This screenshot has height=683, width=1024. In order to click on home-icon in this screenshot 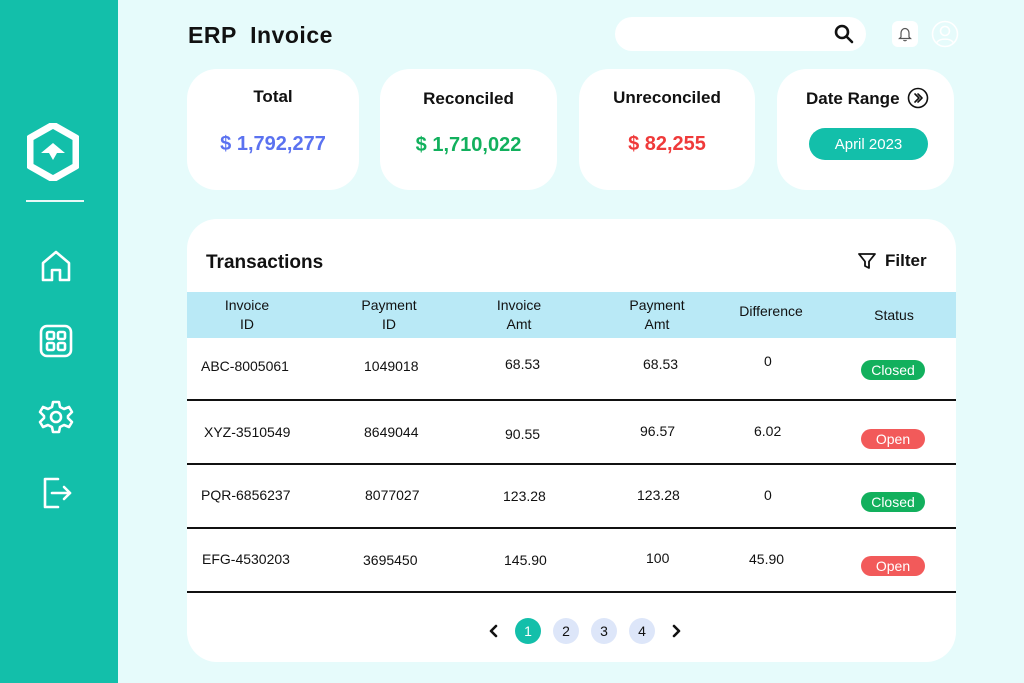, I will do `click(56, 266)`.